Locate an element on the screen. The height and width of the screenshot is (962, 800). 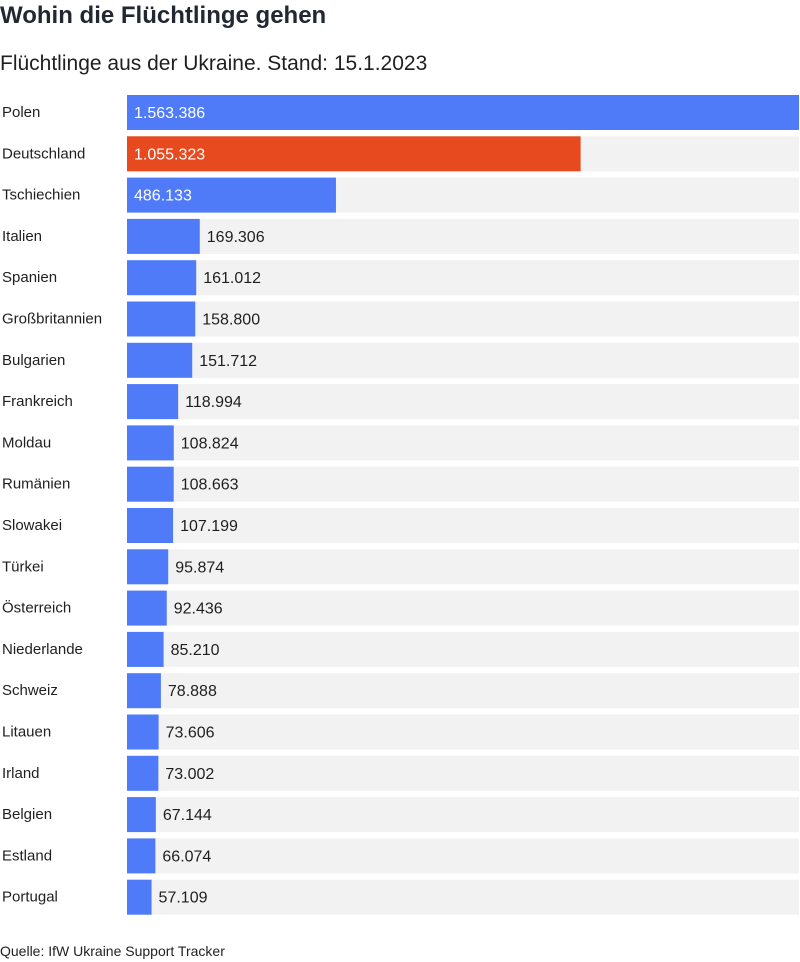
category-label: Slowakei is located at coordinates (32, 525).